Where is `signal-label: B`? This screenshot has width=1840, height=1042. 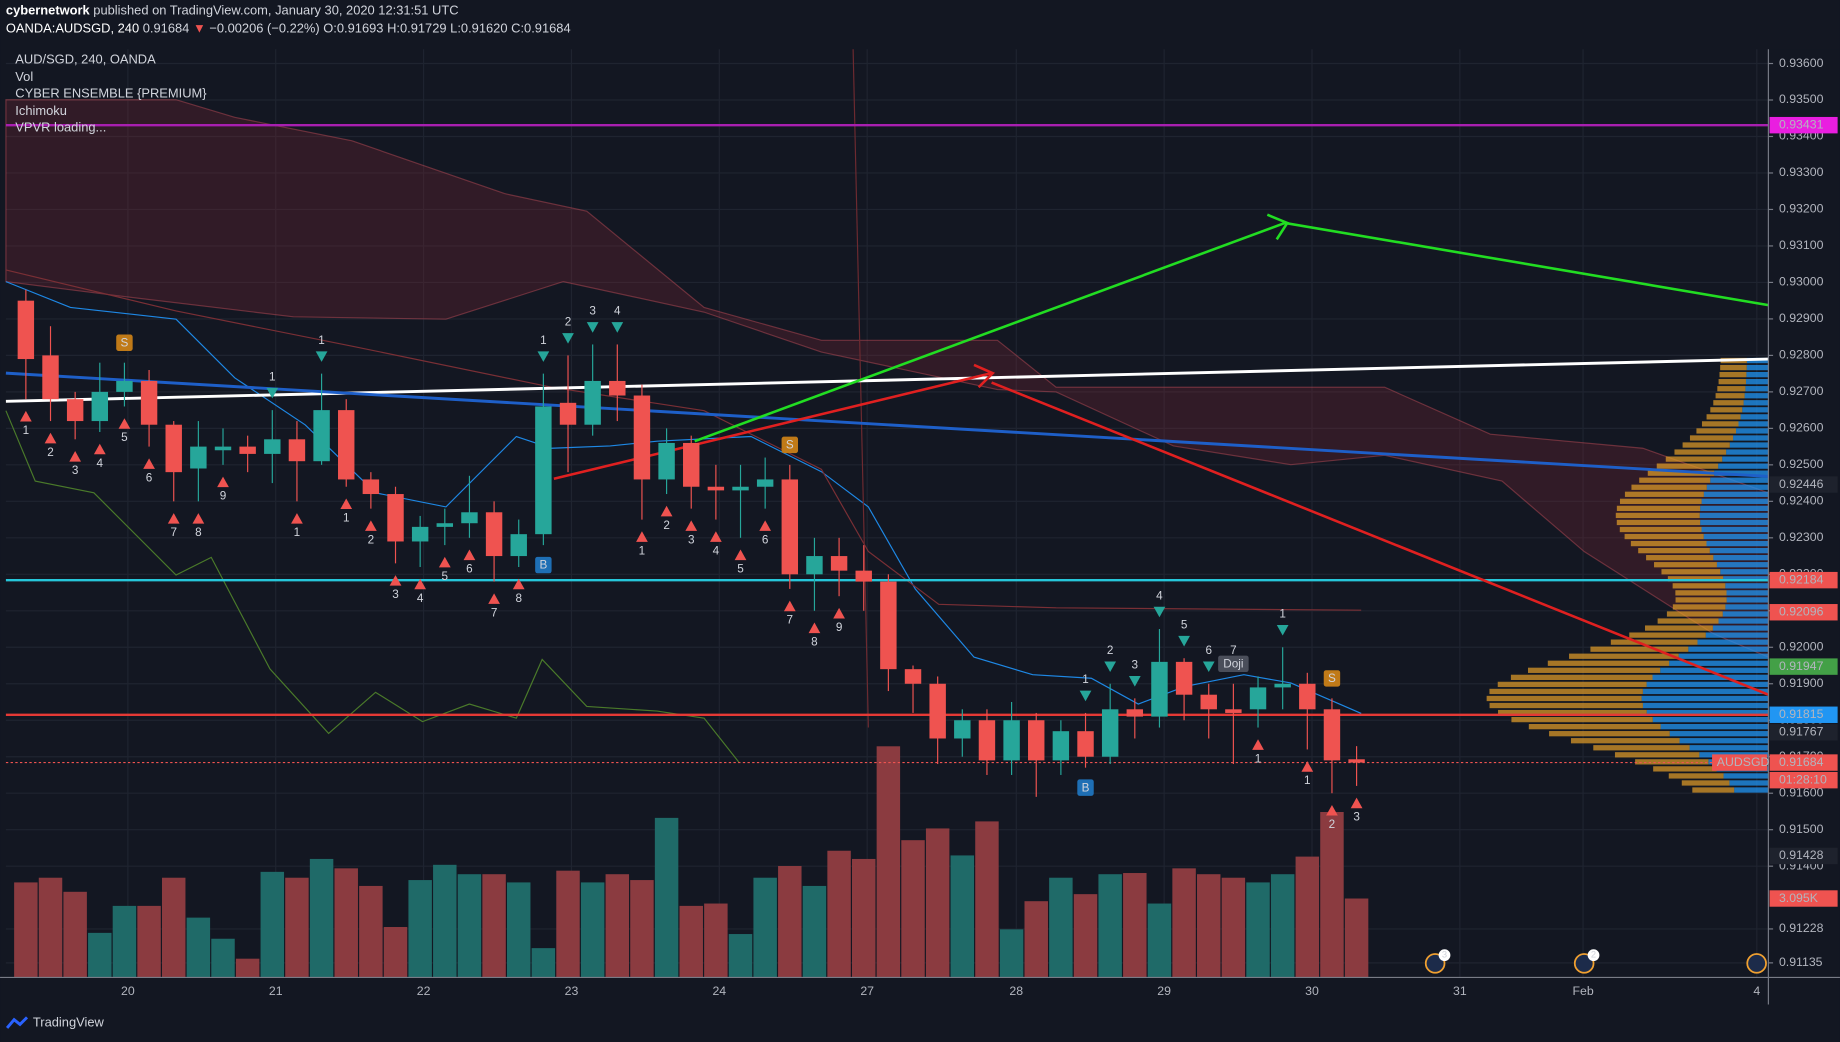 signal-label: B is located at coordinates (543, 565).